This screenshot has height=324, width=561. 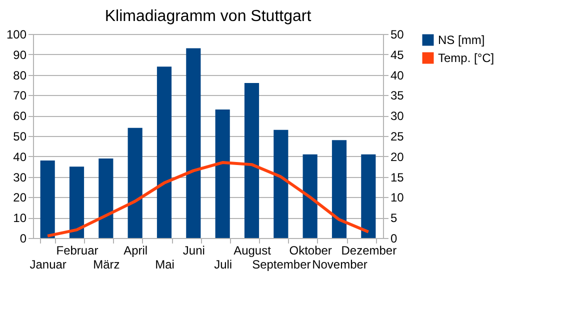 What do you see at coordinates (397, 137) in the screenshot?
I see `y2-tick-label: 25` at bounding box center [397, 137].